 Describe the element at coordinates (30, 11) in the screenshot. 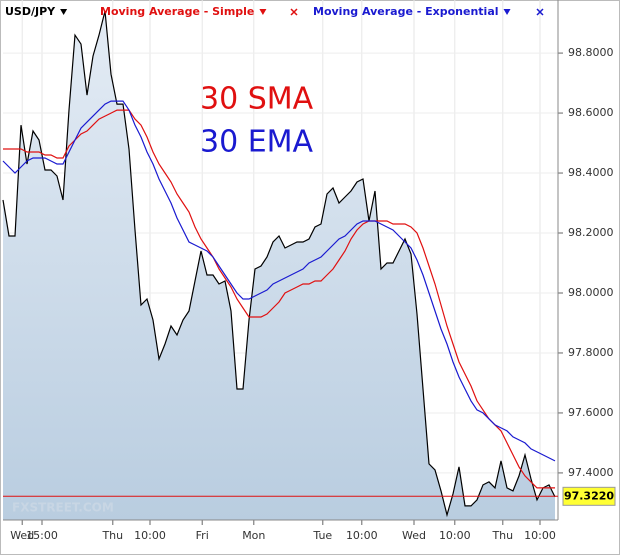

I see `legend-entry: USD/JPY` at that location.